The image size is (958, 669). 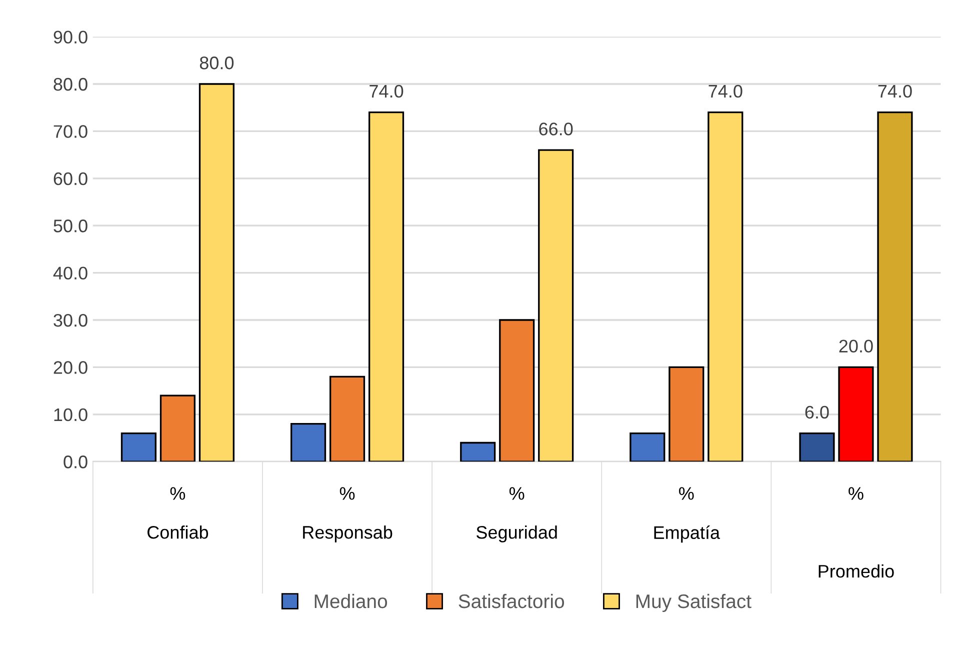 What do you see at coordinates (71, 226) in the screenshot?
I see `y-tick-label: 50.0` at bounding box center [71, 226].